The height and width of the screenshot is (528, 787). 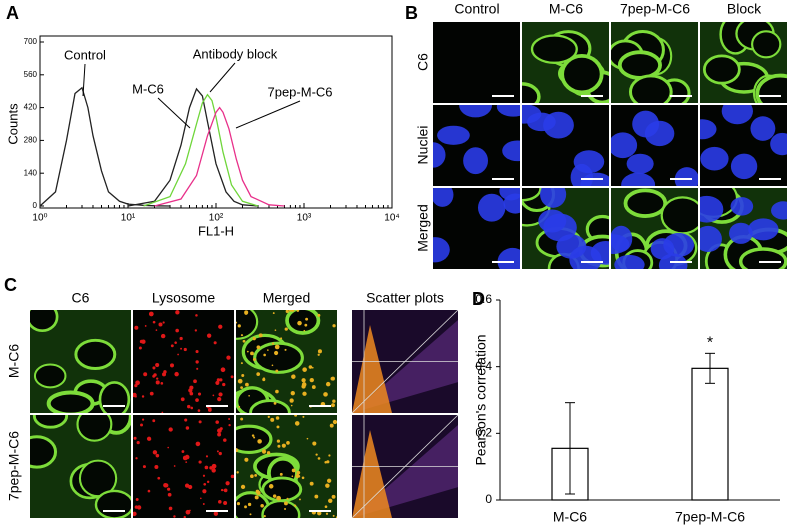 I want to click on y-tick-label: 420, so click(x=31, y=107).